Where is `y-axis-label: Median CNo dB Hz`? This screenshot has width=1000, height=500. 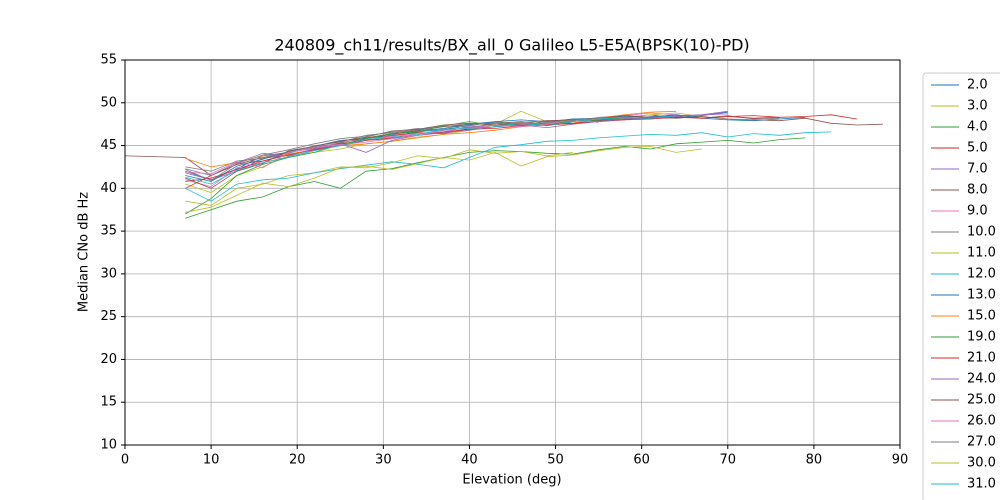 y-axis-label: Median CNo dB Hz is located at coordinates (84, 252).